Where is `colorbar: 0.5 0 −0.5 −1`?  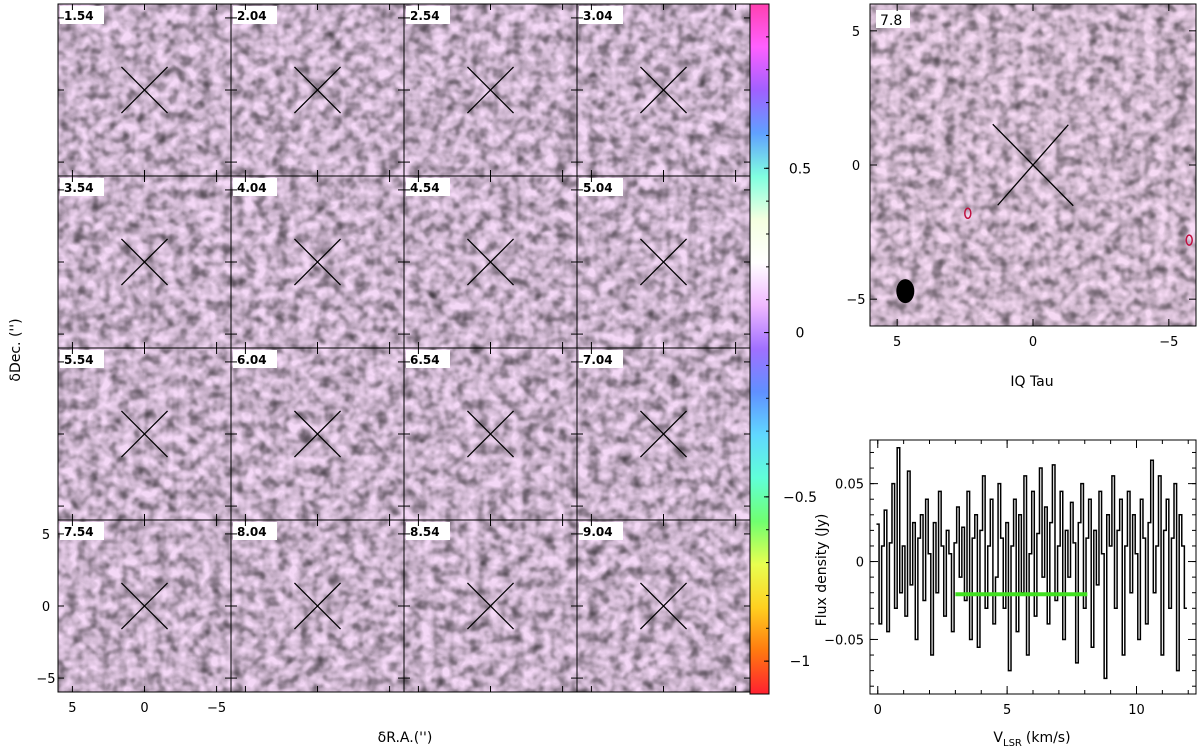 colorbar: 0.5 0 −0.5 −1 is located at coordinates (783, 349).